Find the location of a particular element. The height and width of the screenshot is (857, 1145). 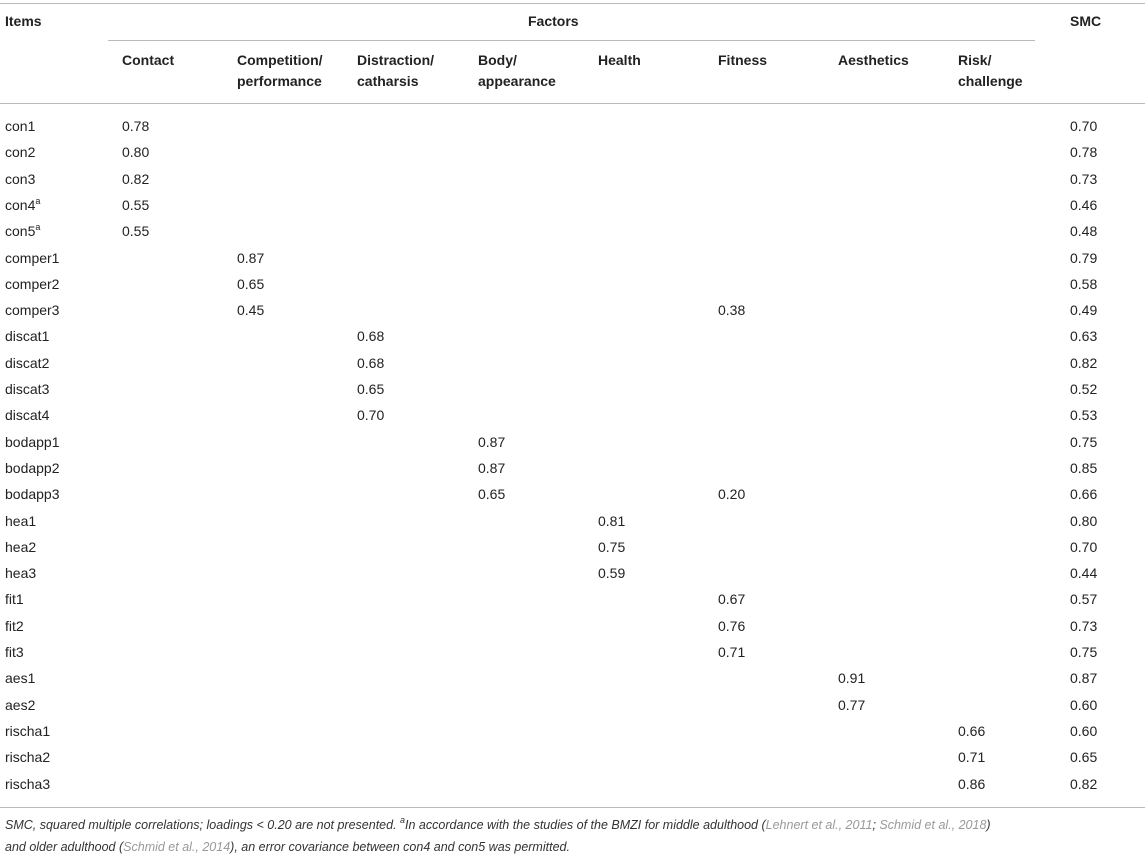

smc-cell: 0.48 is located at coordinates (1084, 231).